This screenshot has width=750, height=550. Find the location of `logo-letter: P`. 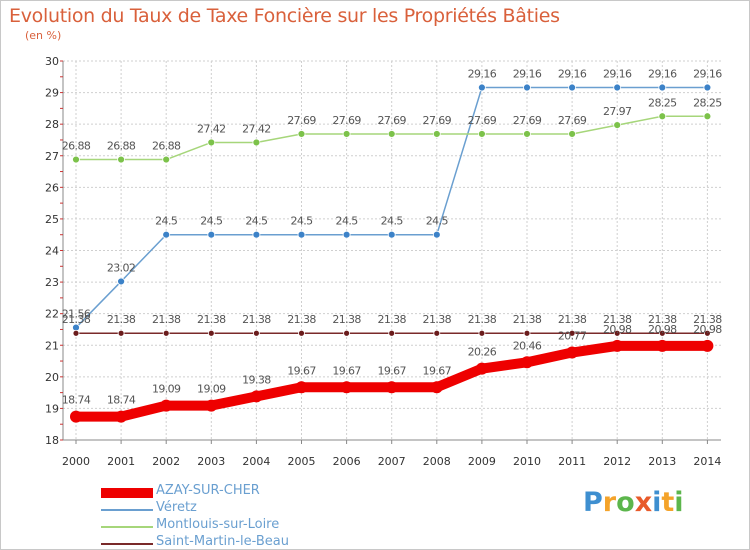

logo-letter: P is located at coordinates (593, 502).